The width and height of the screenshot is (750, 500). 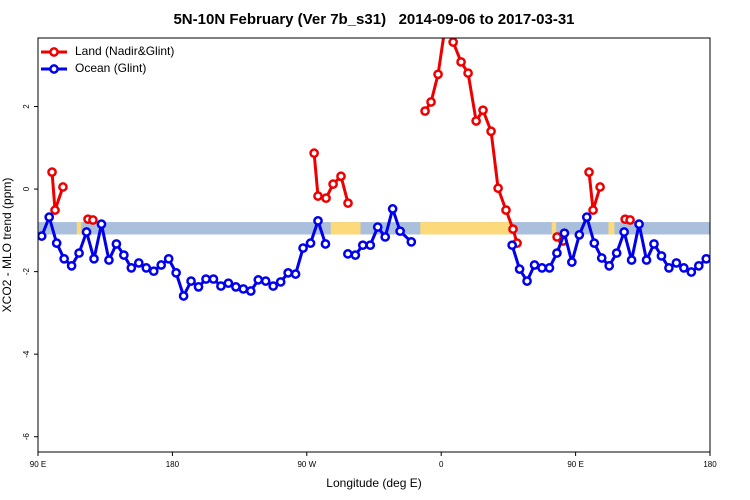 I want to click on y-tick-label: -4, so click(x=26, y=354).